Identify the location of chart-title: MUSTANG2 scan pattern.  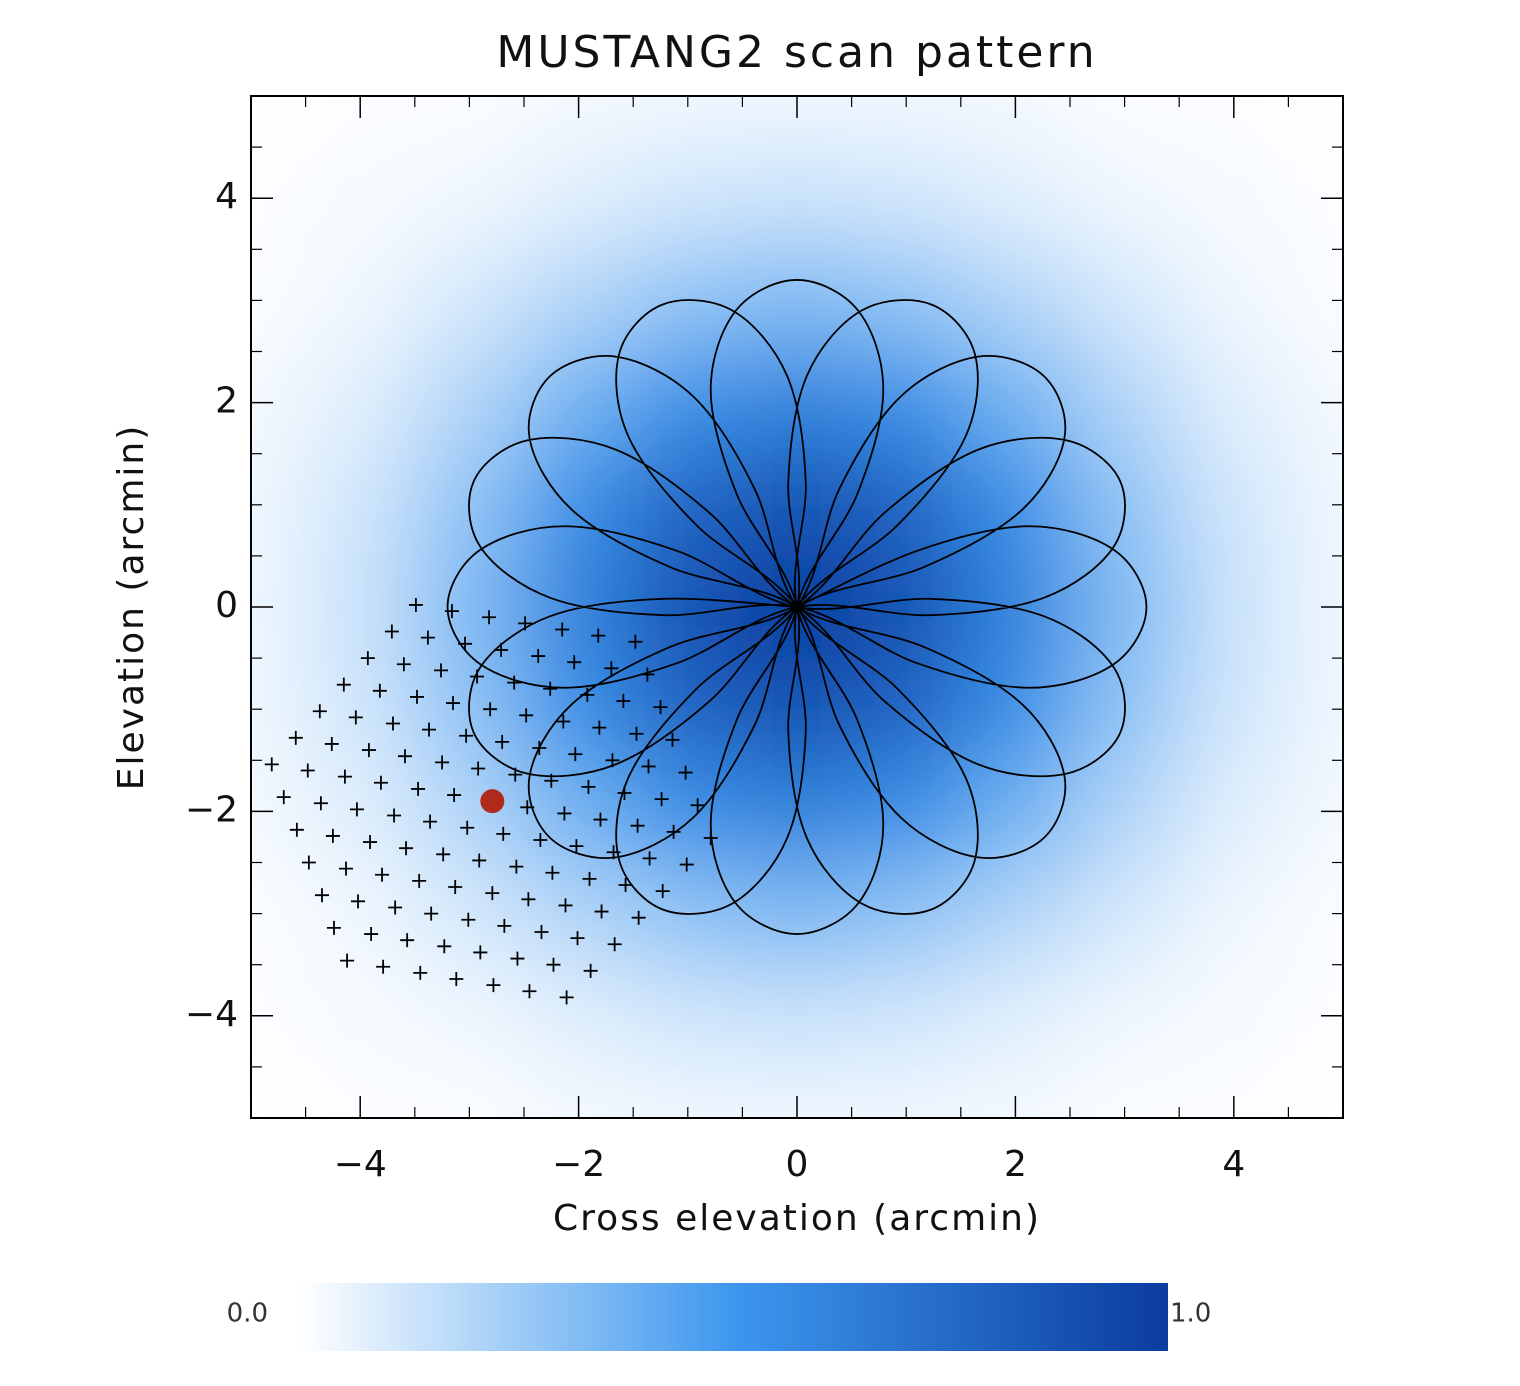
(796, 52).